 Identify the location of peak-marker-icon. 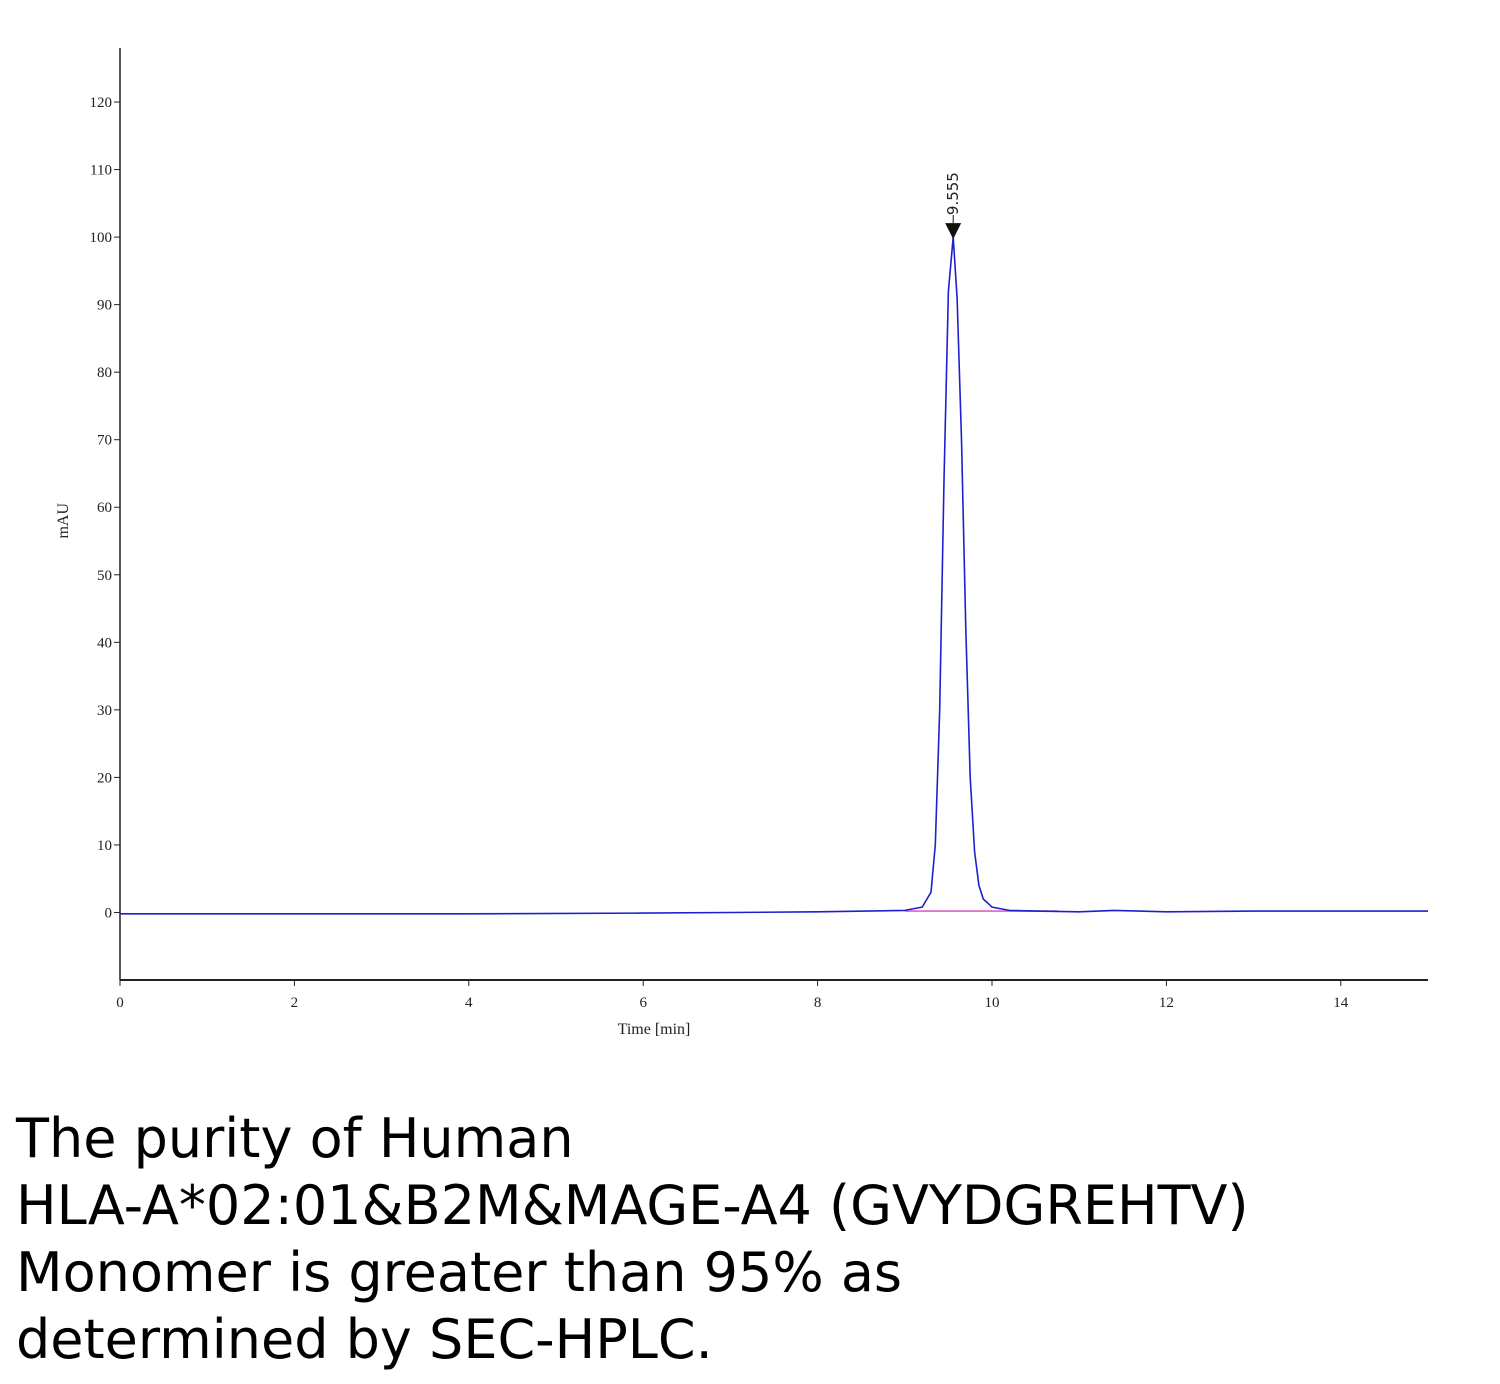
(953, 231).